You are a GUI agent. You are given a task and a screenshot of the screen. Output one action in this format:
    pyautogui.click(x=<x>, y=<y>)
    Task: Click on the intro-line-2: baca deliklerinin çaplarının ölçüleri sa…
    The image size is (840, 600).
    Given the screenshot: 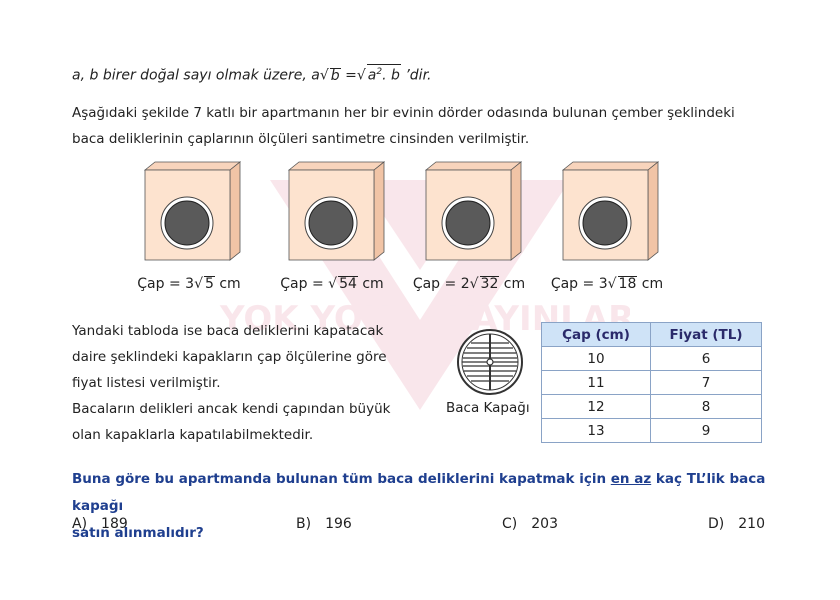 What is the action you would take?
    pyautogui.click(x=301, y=139)
    